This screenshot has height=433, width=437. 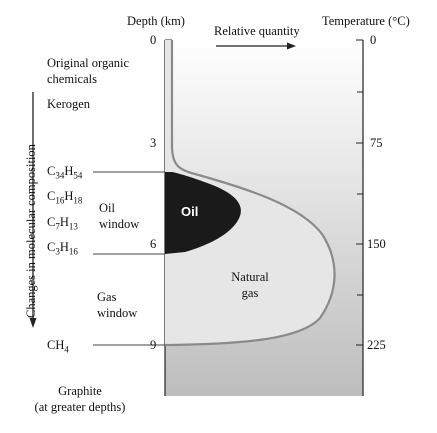 What do you see at coordinates (203, 213) in the screenshot?
I see `oil-region` at bounding box center [203, 213].